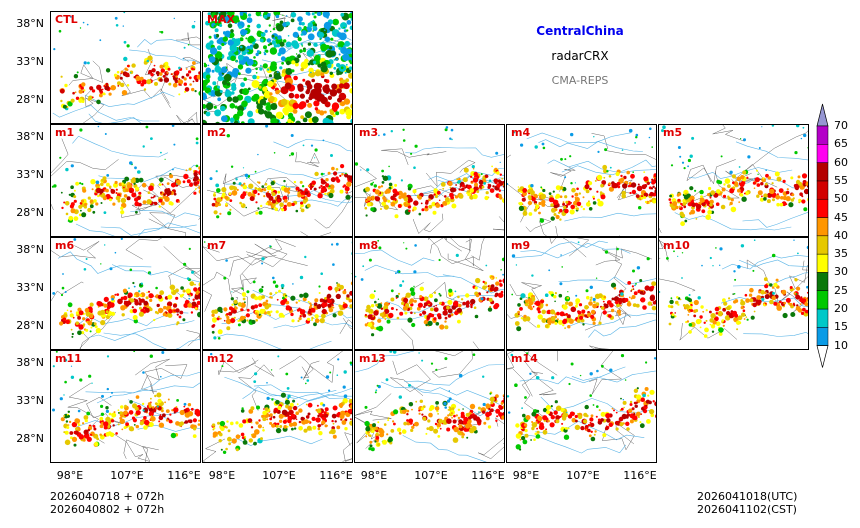  Describe the element at coordinates (822, 356) in the screenshot. I see `colorbar-under-triangle` at that location.